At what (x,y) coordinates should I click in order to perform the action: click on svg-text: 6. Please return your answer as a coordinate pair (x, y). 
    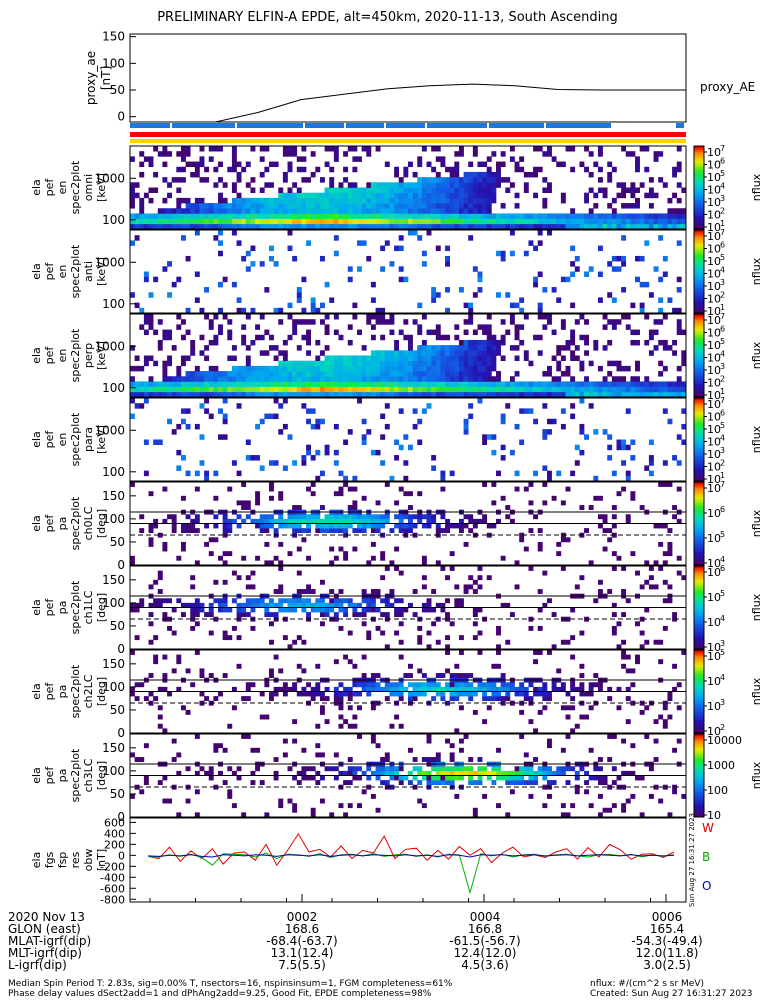
    Looking at the image, I should click on (722, 329).